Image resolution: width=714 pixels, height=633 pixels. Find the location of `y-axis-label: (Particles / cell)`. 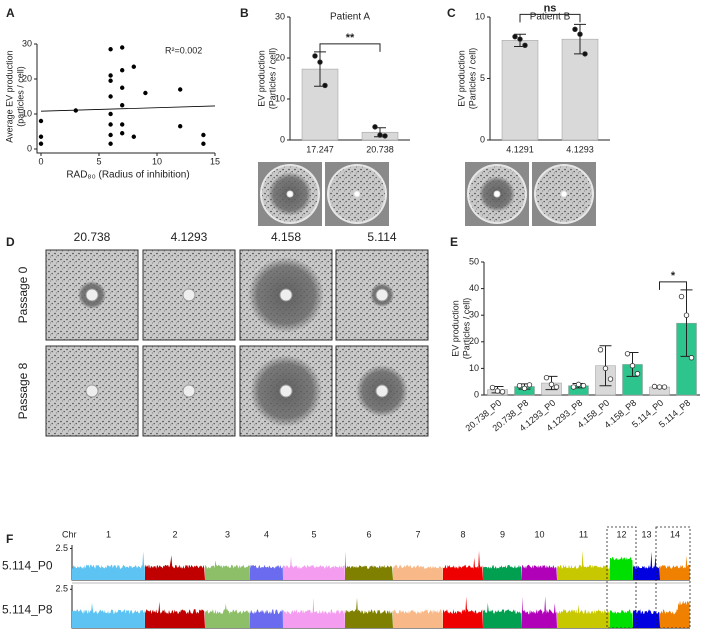

y-axis-label: (Particles / cell) is located at coordinates (272, 79).